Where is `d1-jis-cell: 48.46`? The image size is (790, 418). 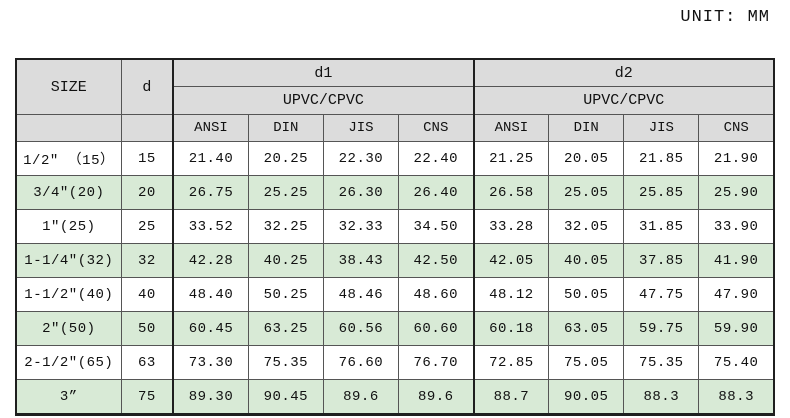
d1-jis-cell: 48.46 is located at coordinates (360, 294).